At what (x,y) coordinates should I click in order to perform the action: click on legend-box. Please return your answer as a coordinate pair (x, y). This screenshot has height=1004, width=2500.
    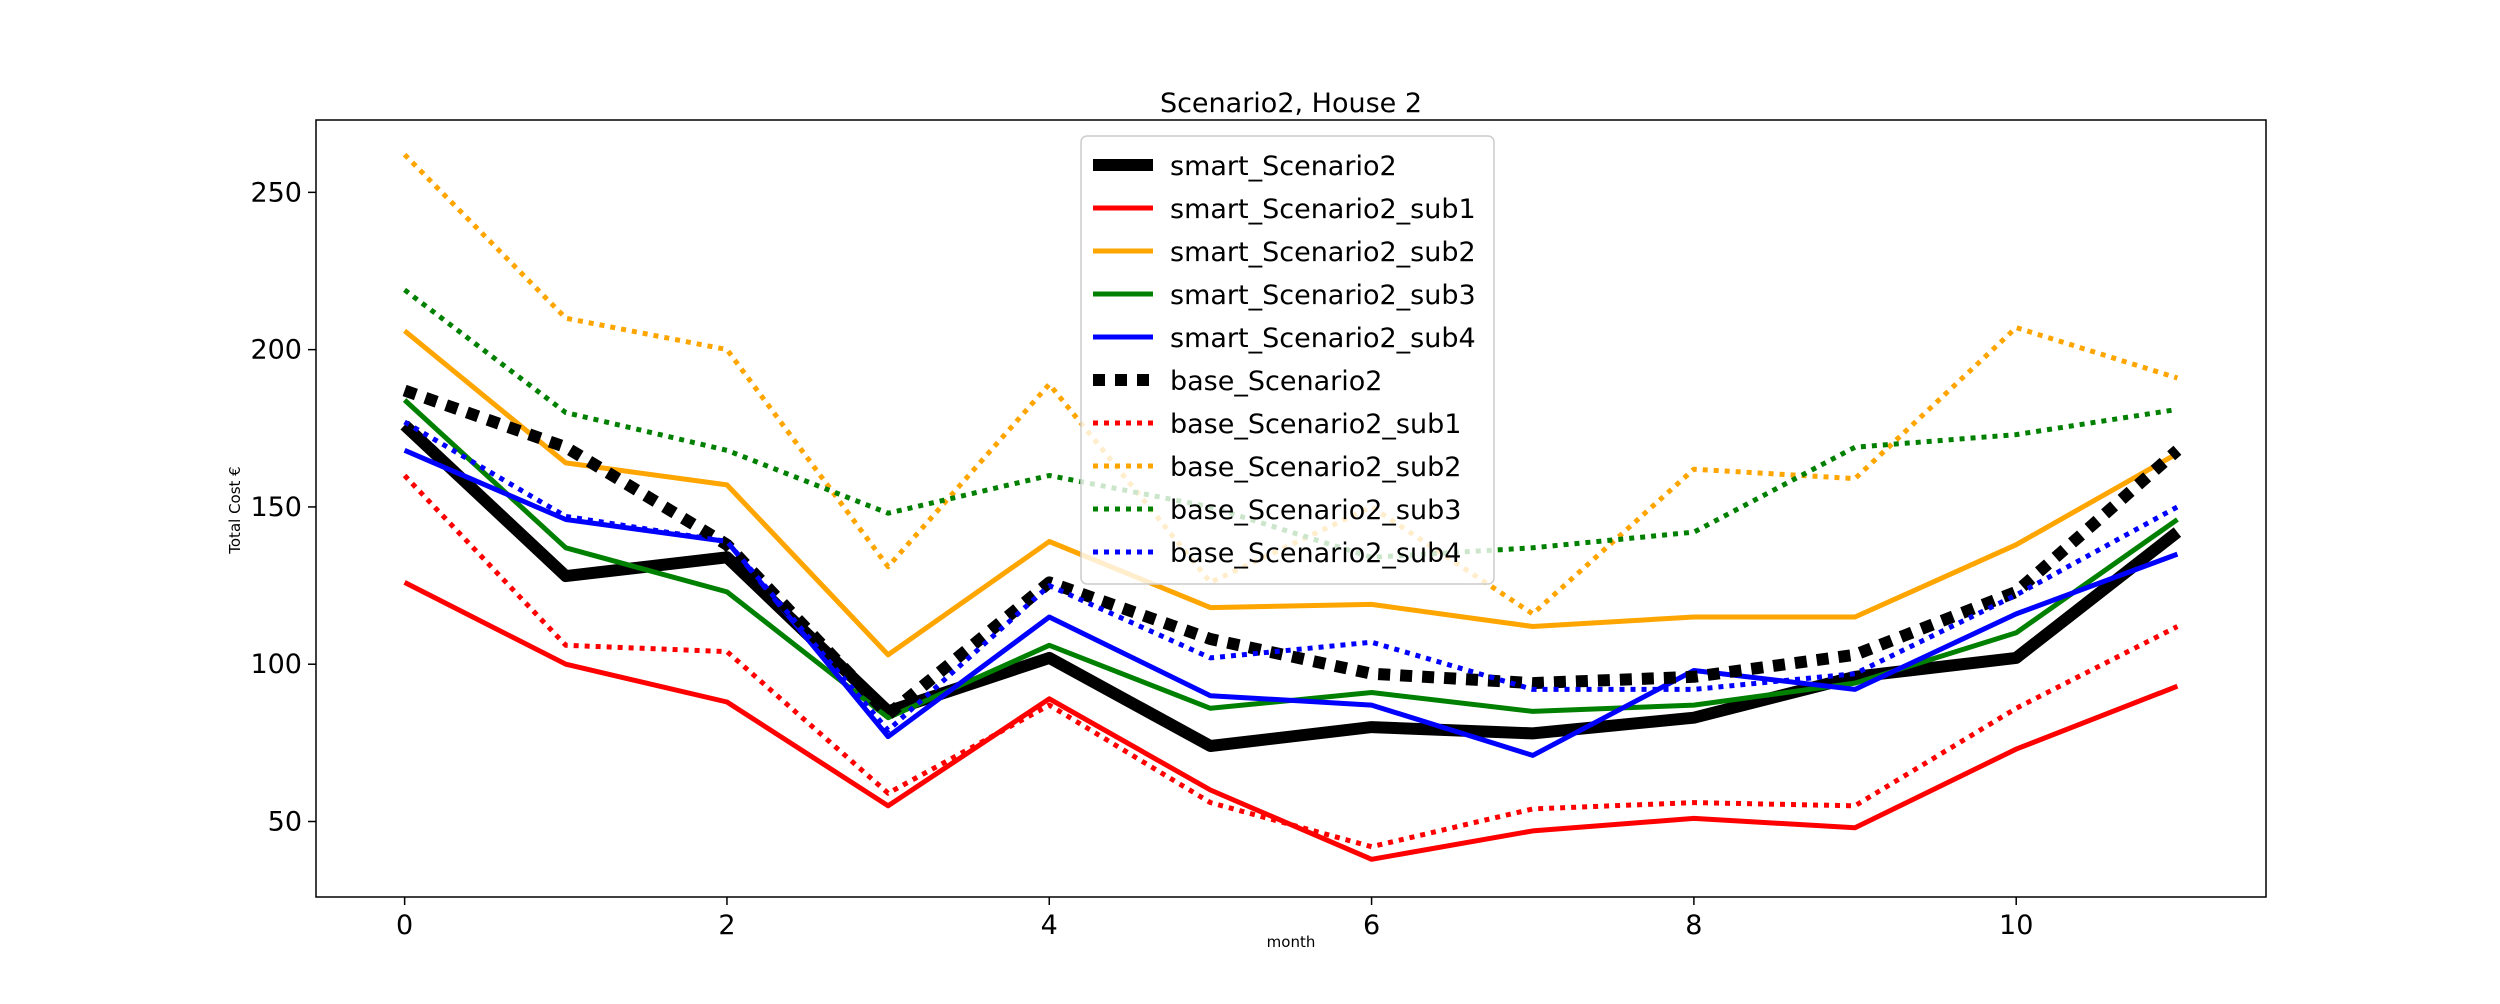
    Looking at the image, I should click on (1287, 360).